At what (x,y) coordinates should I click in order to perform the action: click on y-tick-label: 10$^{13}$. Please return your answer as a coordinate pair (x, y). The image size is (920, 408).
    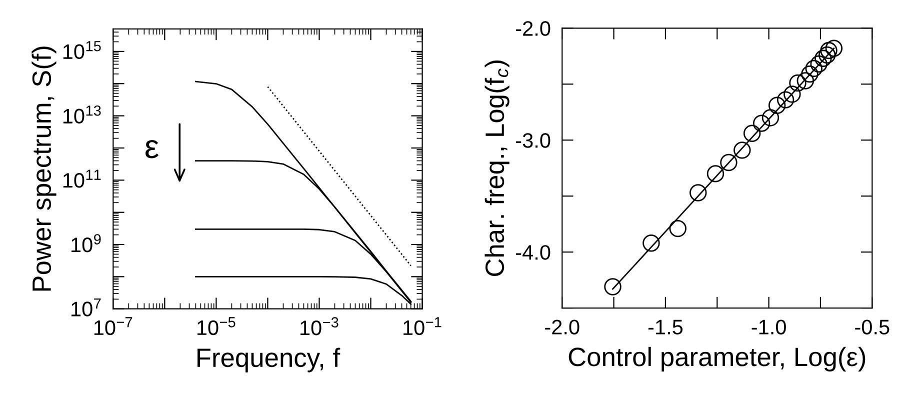
    Looking at the image, I should click on (82, 114).